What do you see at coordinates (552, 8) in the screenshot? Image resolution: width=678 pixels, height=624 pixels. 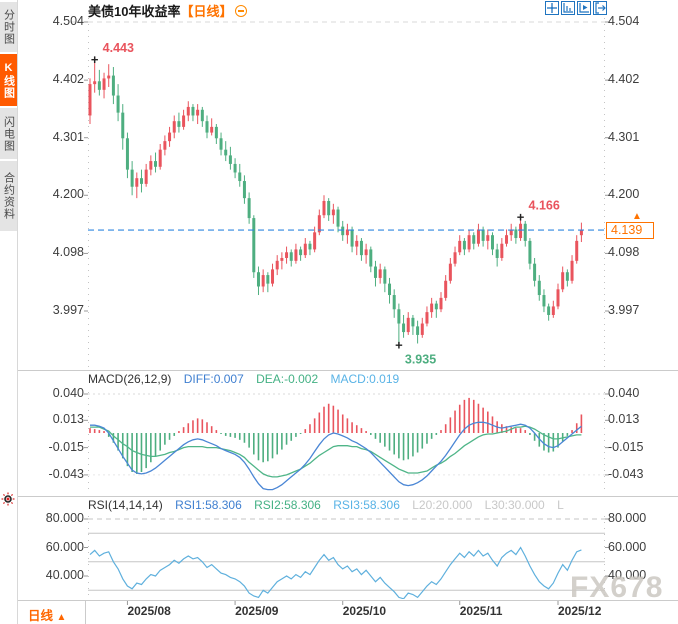 I see `crosshair-icon` at bounding box center [552, 8].